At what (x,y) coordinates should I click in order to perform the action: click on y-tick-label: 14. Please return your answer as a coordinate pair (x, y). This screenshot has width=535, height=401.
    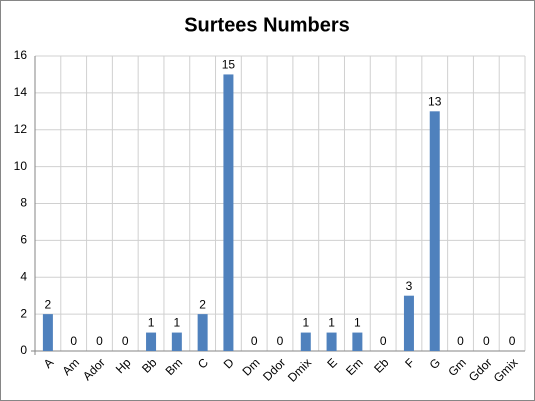
    Looking at the image, I should click on (21, 92).